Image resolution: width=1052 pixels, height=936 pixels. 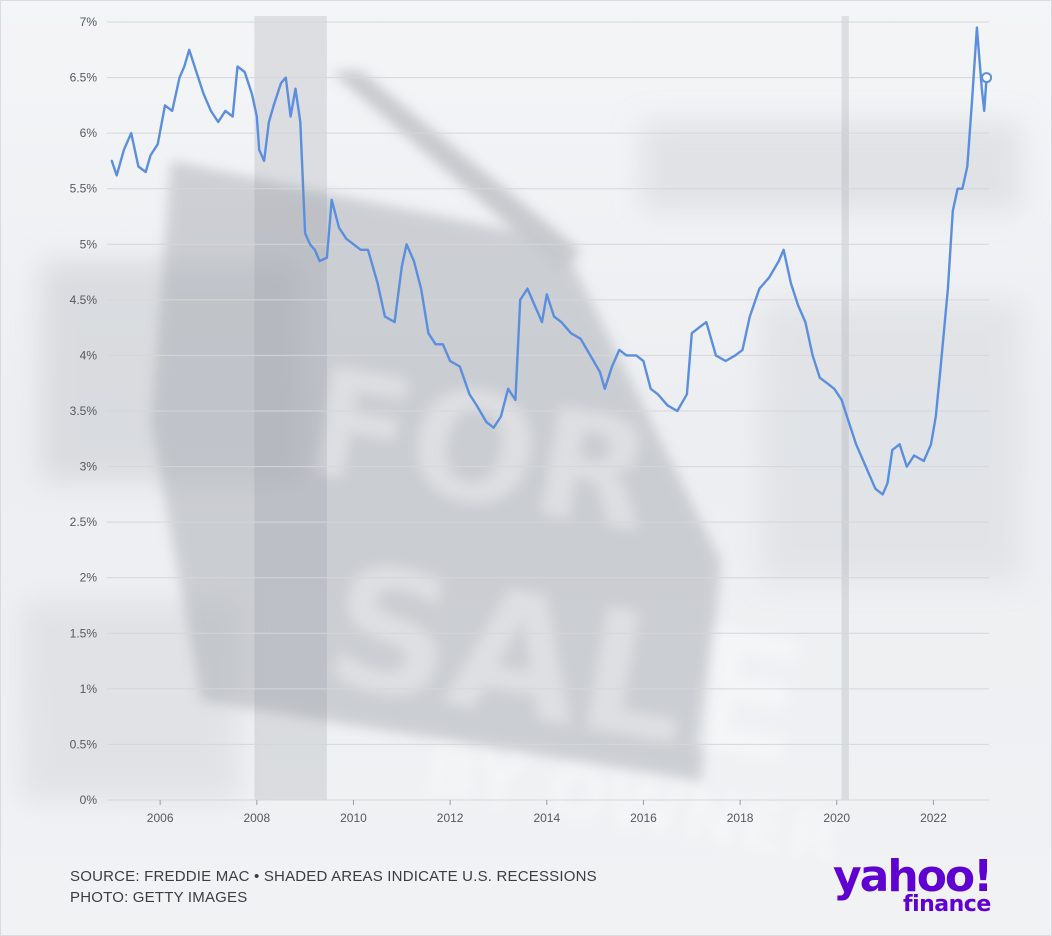 I want to click on y-tick-label: 4.5%, so click(x=84, y=300).